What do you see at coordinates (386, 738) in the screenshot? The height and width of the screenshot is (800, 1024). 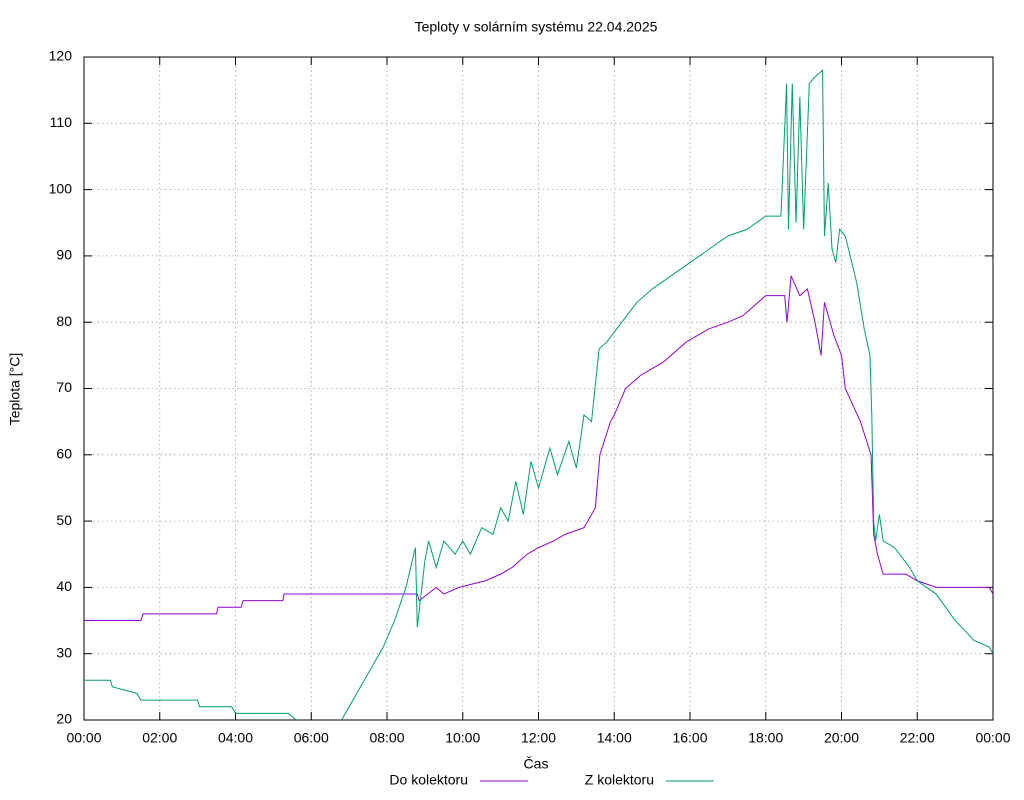 I see `x-tick-label: 08:00` at bounding box center [386, 738].